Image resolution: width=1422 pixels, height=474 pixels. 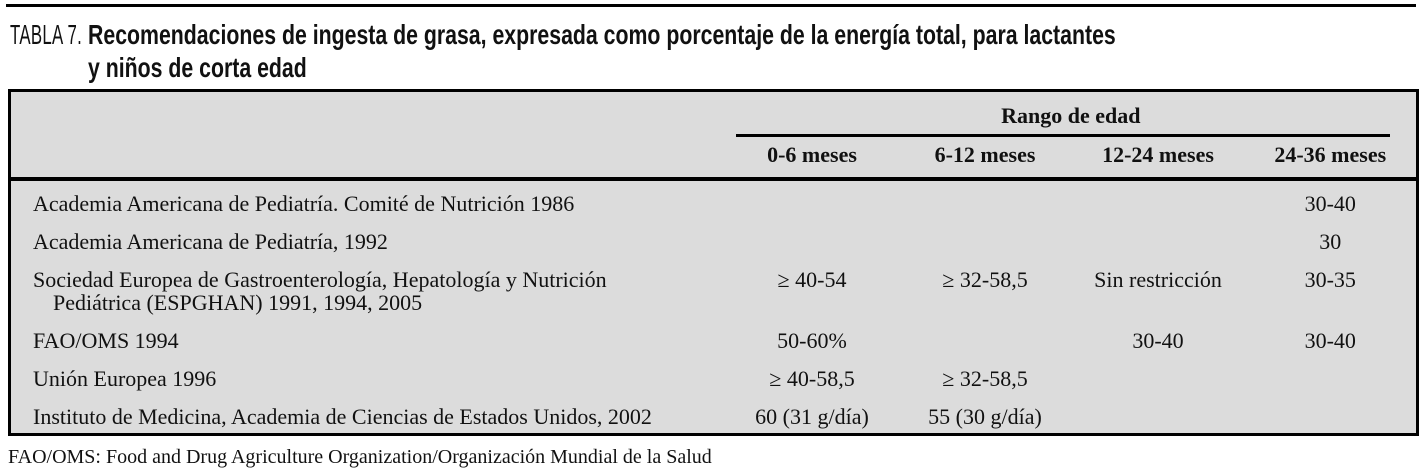 What do you see at coordinates (125, 378) in the screenshot?
I see `organization-name: Unión Europea 1996` at bounding box center [125, 378].